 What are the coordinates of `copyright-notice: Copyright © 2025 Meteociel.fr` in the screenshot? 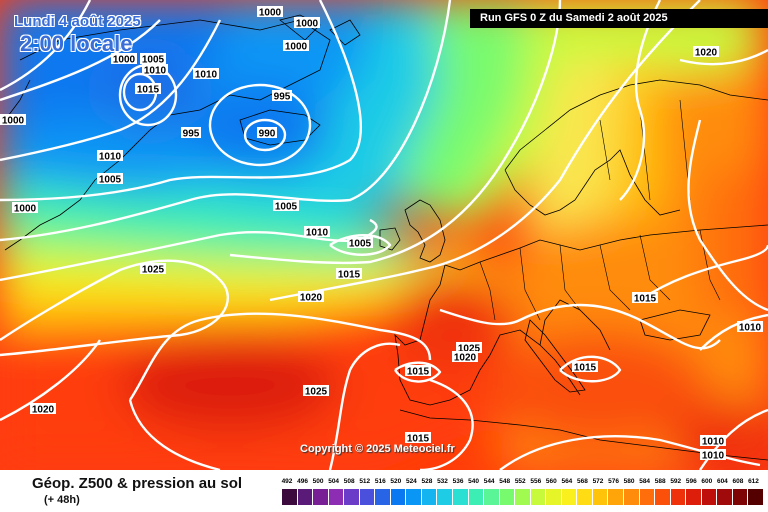 It's located at (377, 449).